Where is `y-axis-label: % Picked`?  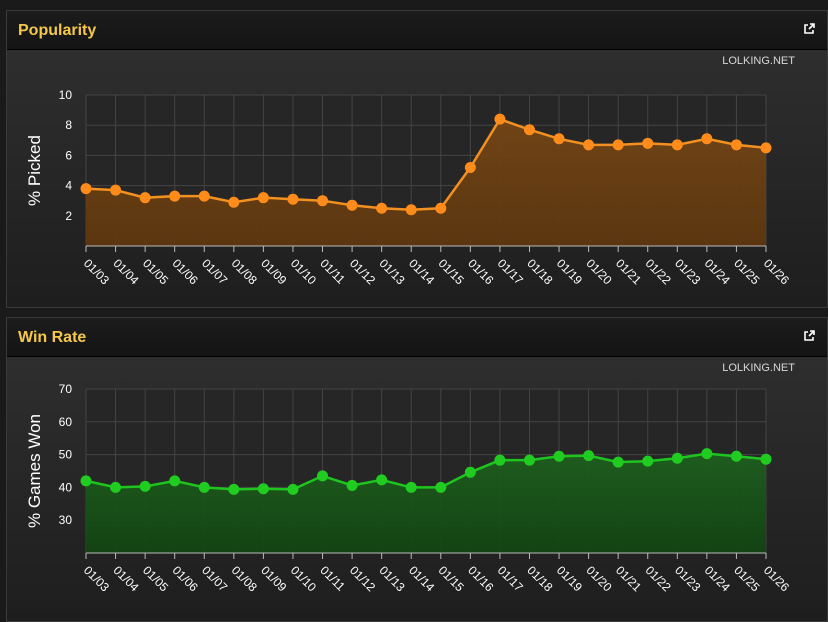 y-axis-label: % Picked is located at coordinates (34, 170).